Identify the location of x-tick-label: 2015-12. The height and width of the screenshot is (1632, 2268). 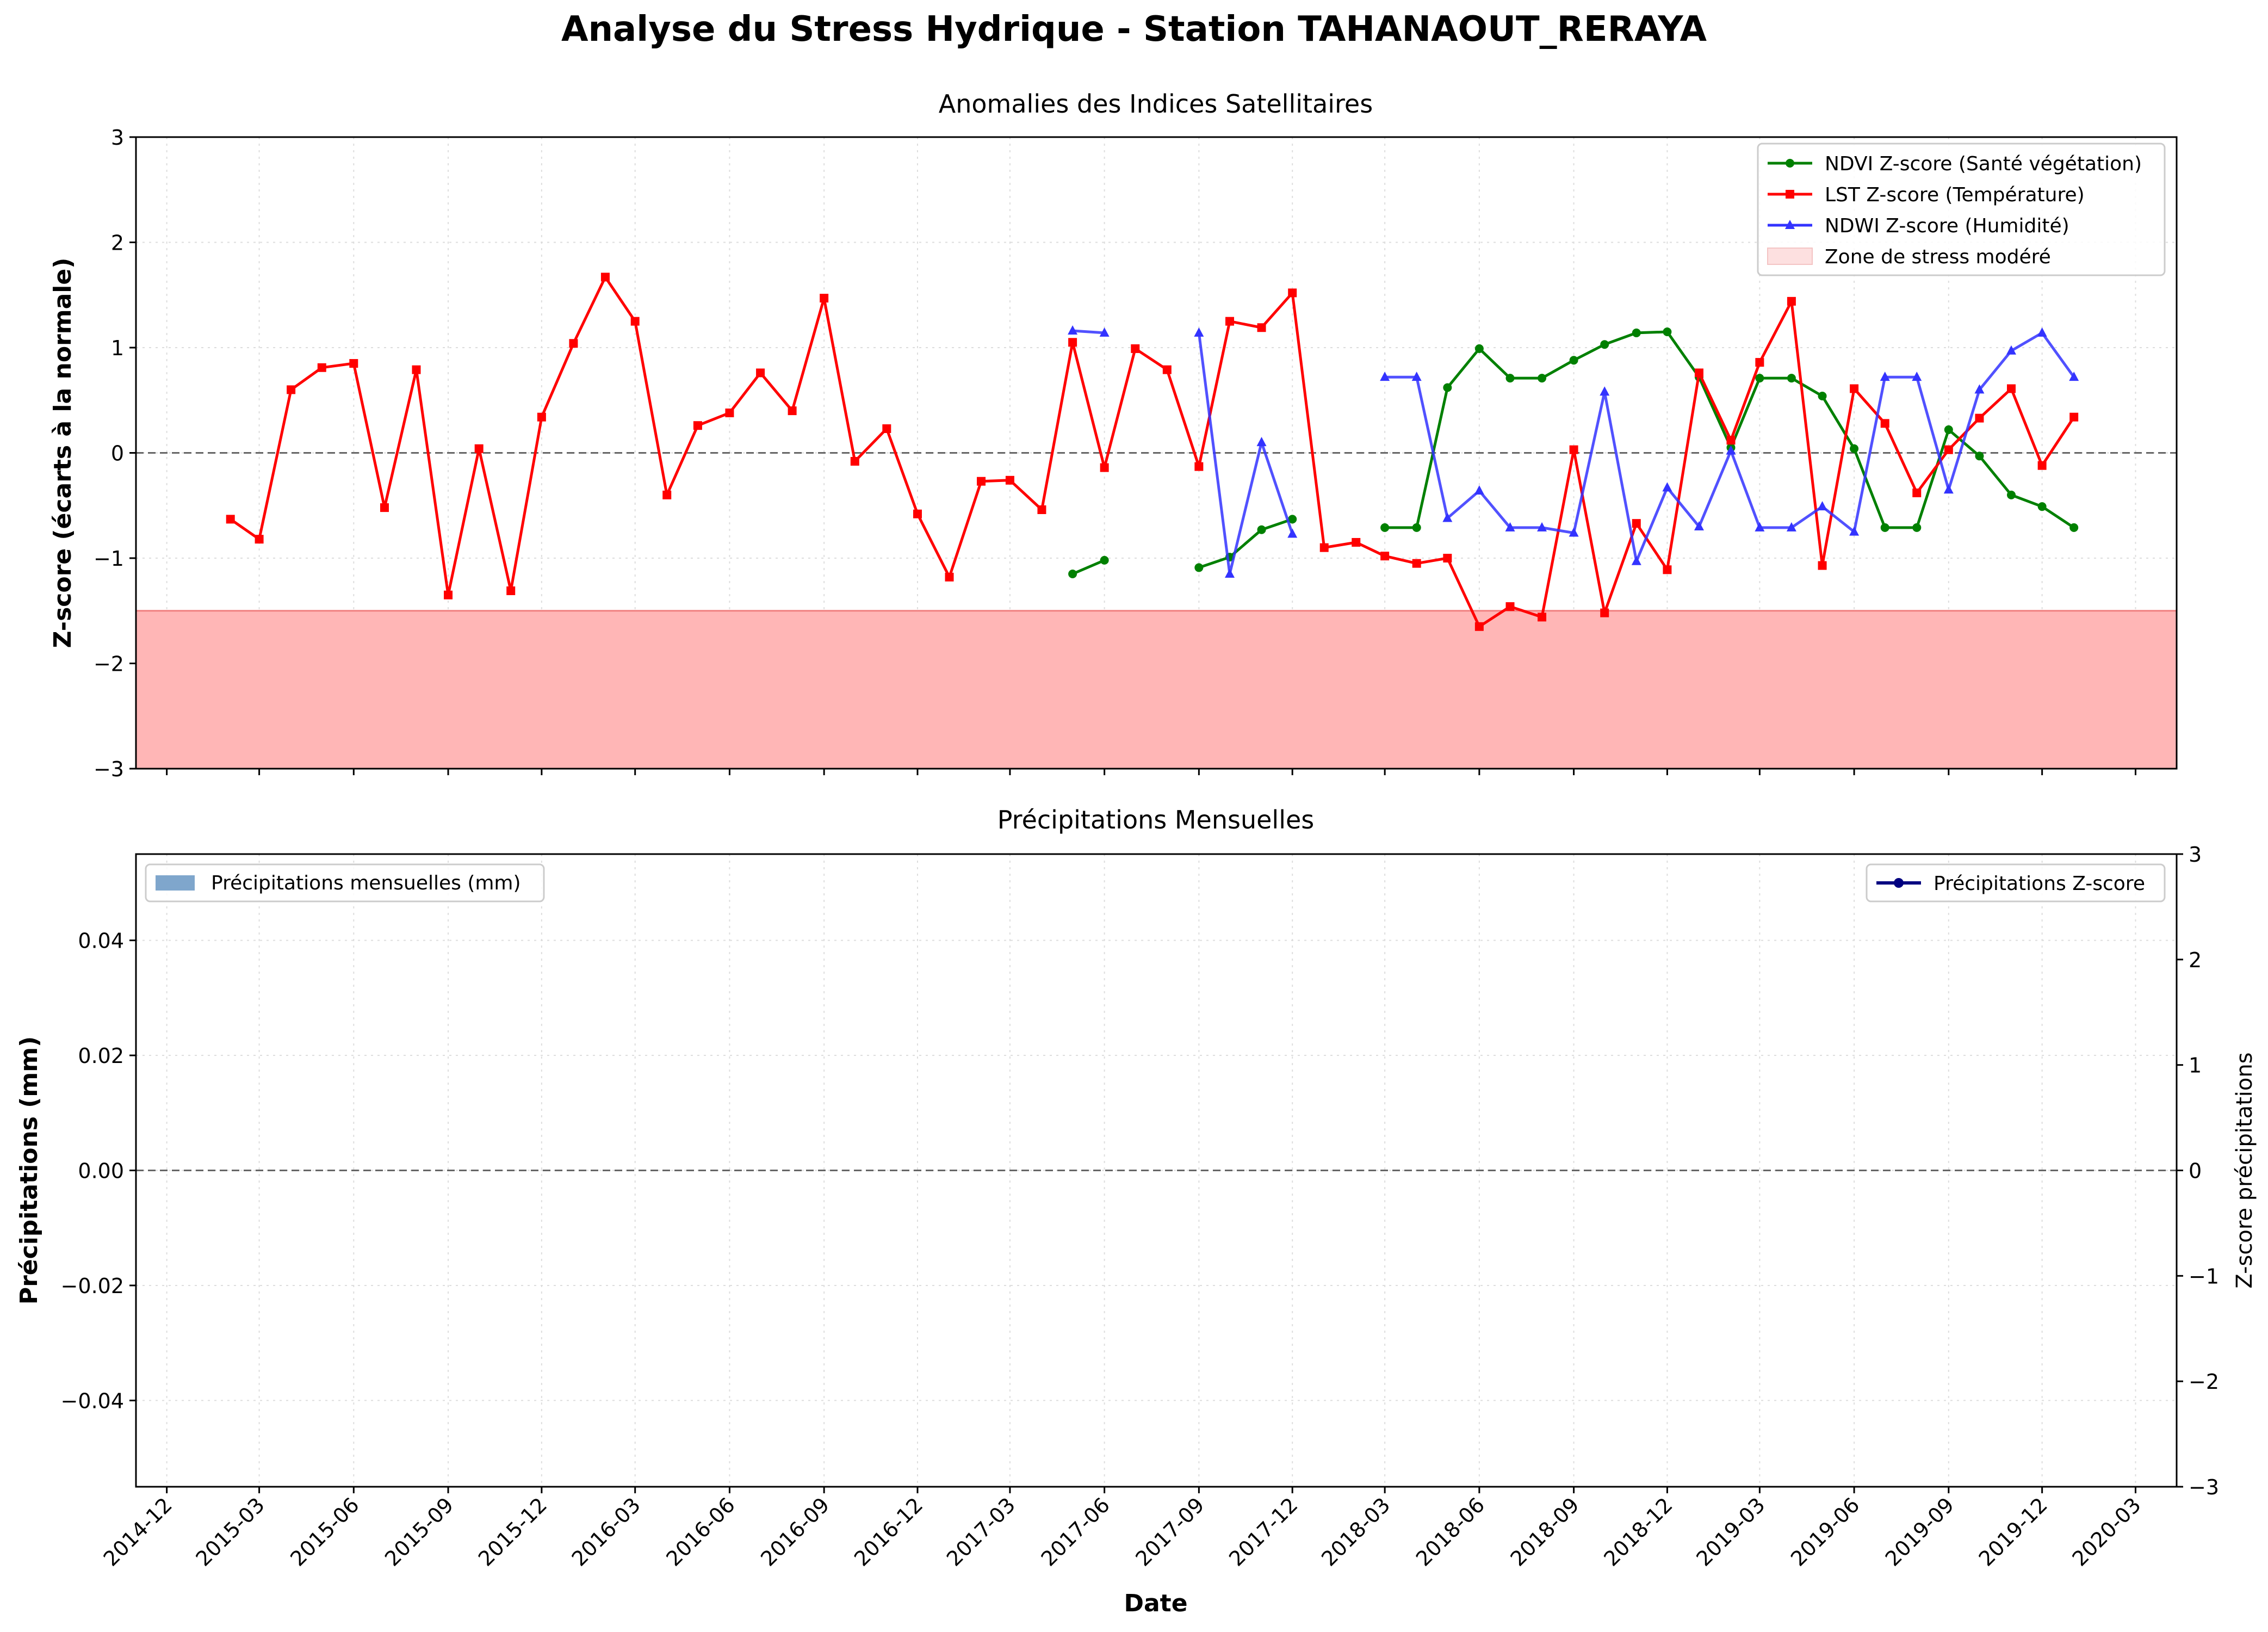
(512, 1532).